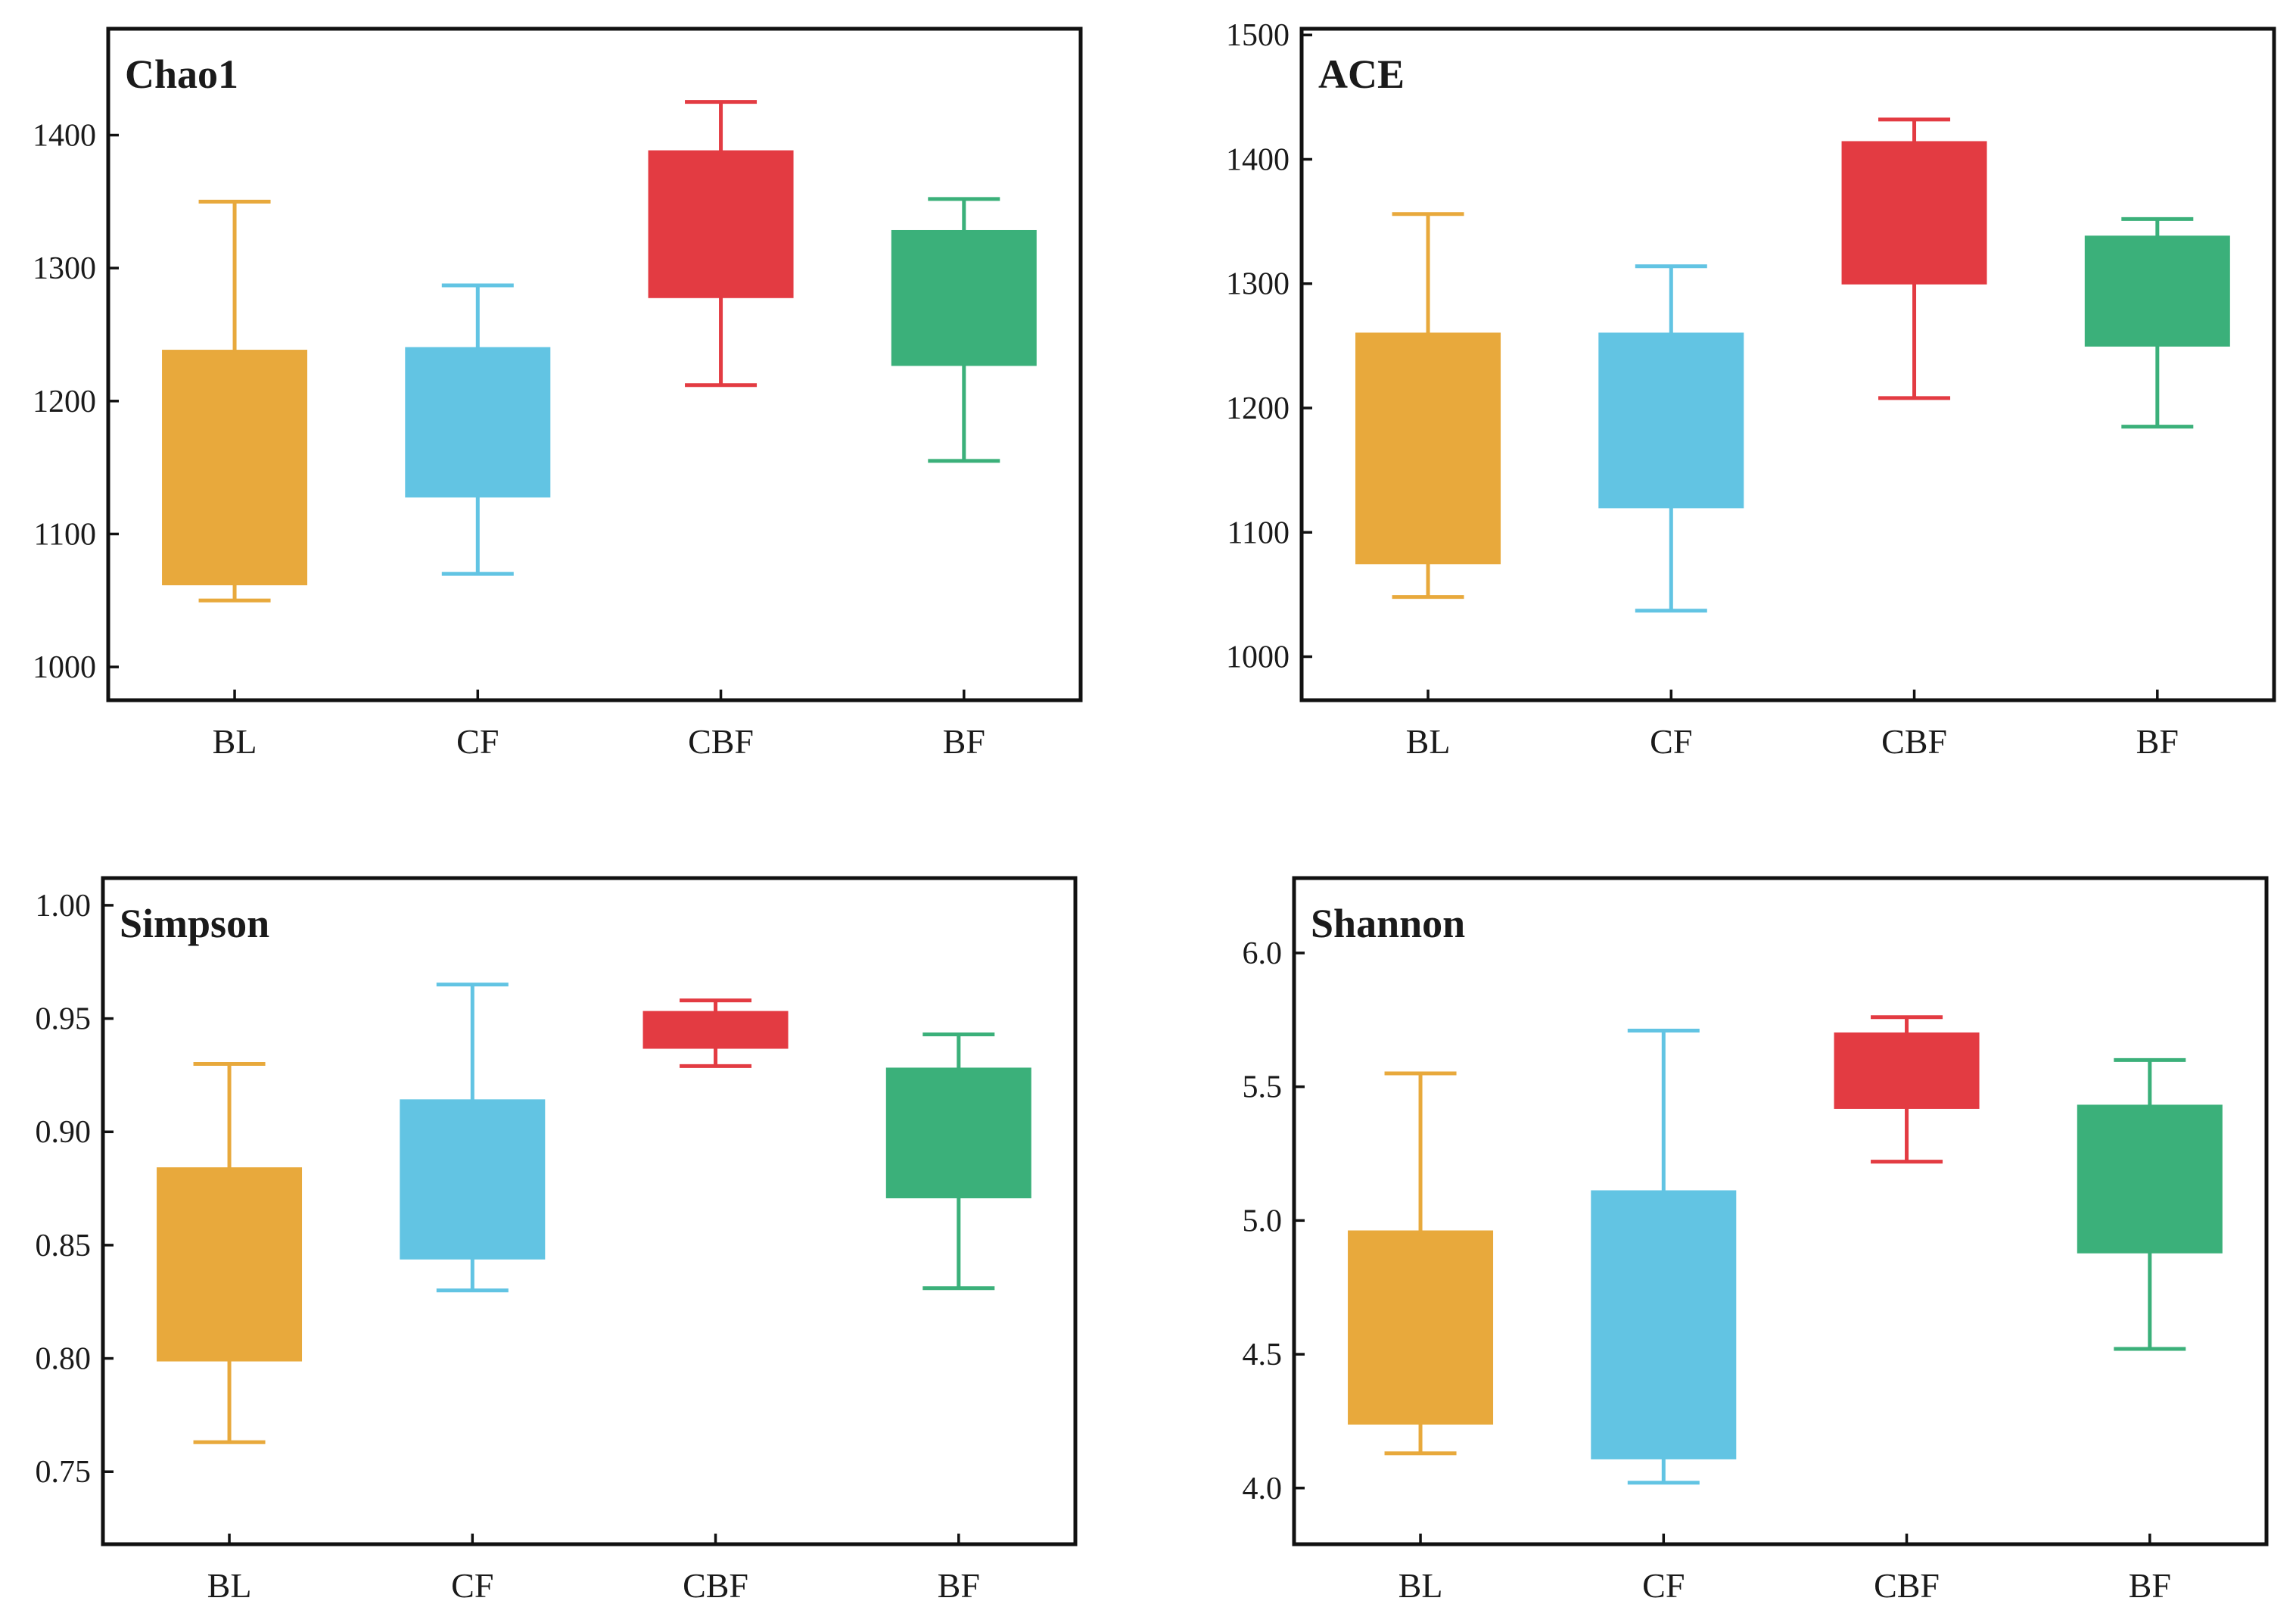 The width and height of the screenshot is (2296, 1604). Describe the element at coordinates (1263, 1221) in the screenshot. I see `y-tick-label: 5.0` at that location.